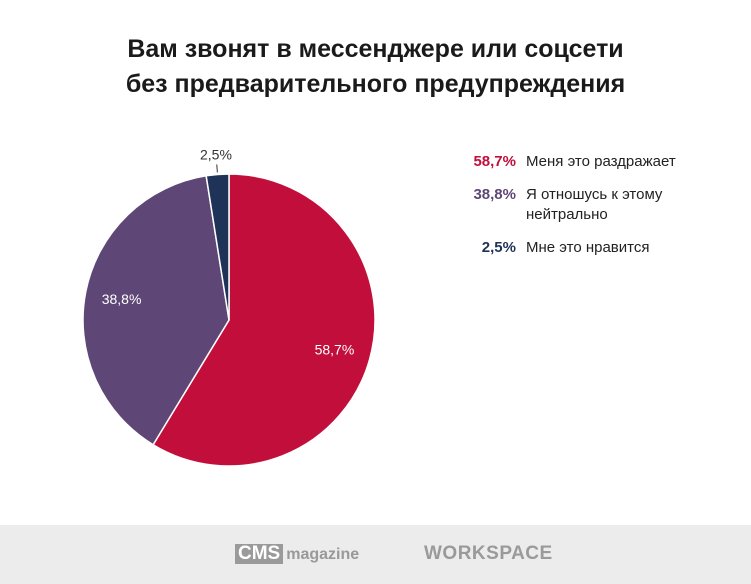 The width and height of the screenshot is (751, 584). What do you see at coordinates (588, 247) in the screenshot?
I see `legend-label: Мне это нравится` at bounding box center [588, 247].